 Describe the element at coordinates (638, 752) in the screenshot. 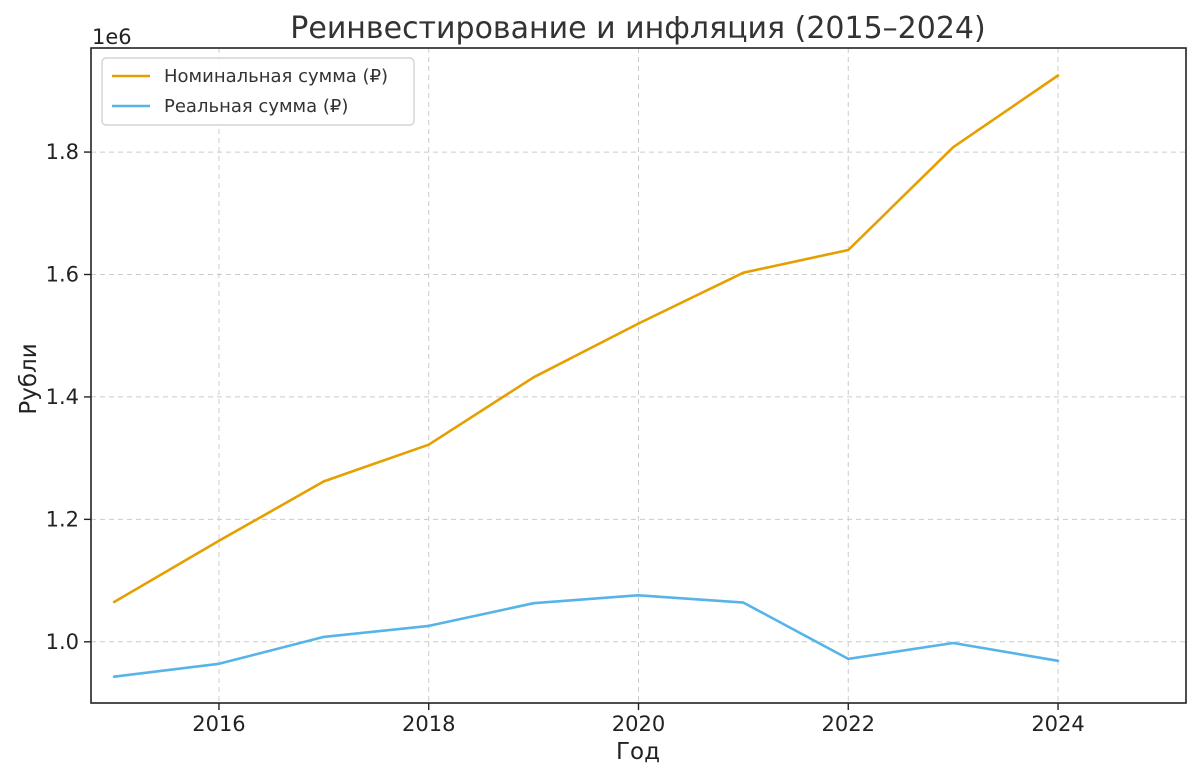

I see `x-axis-label: Год` at that location.